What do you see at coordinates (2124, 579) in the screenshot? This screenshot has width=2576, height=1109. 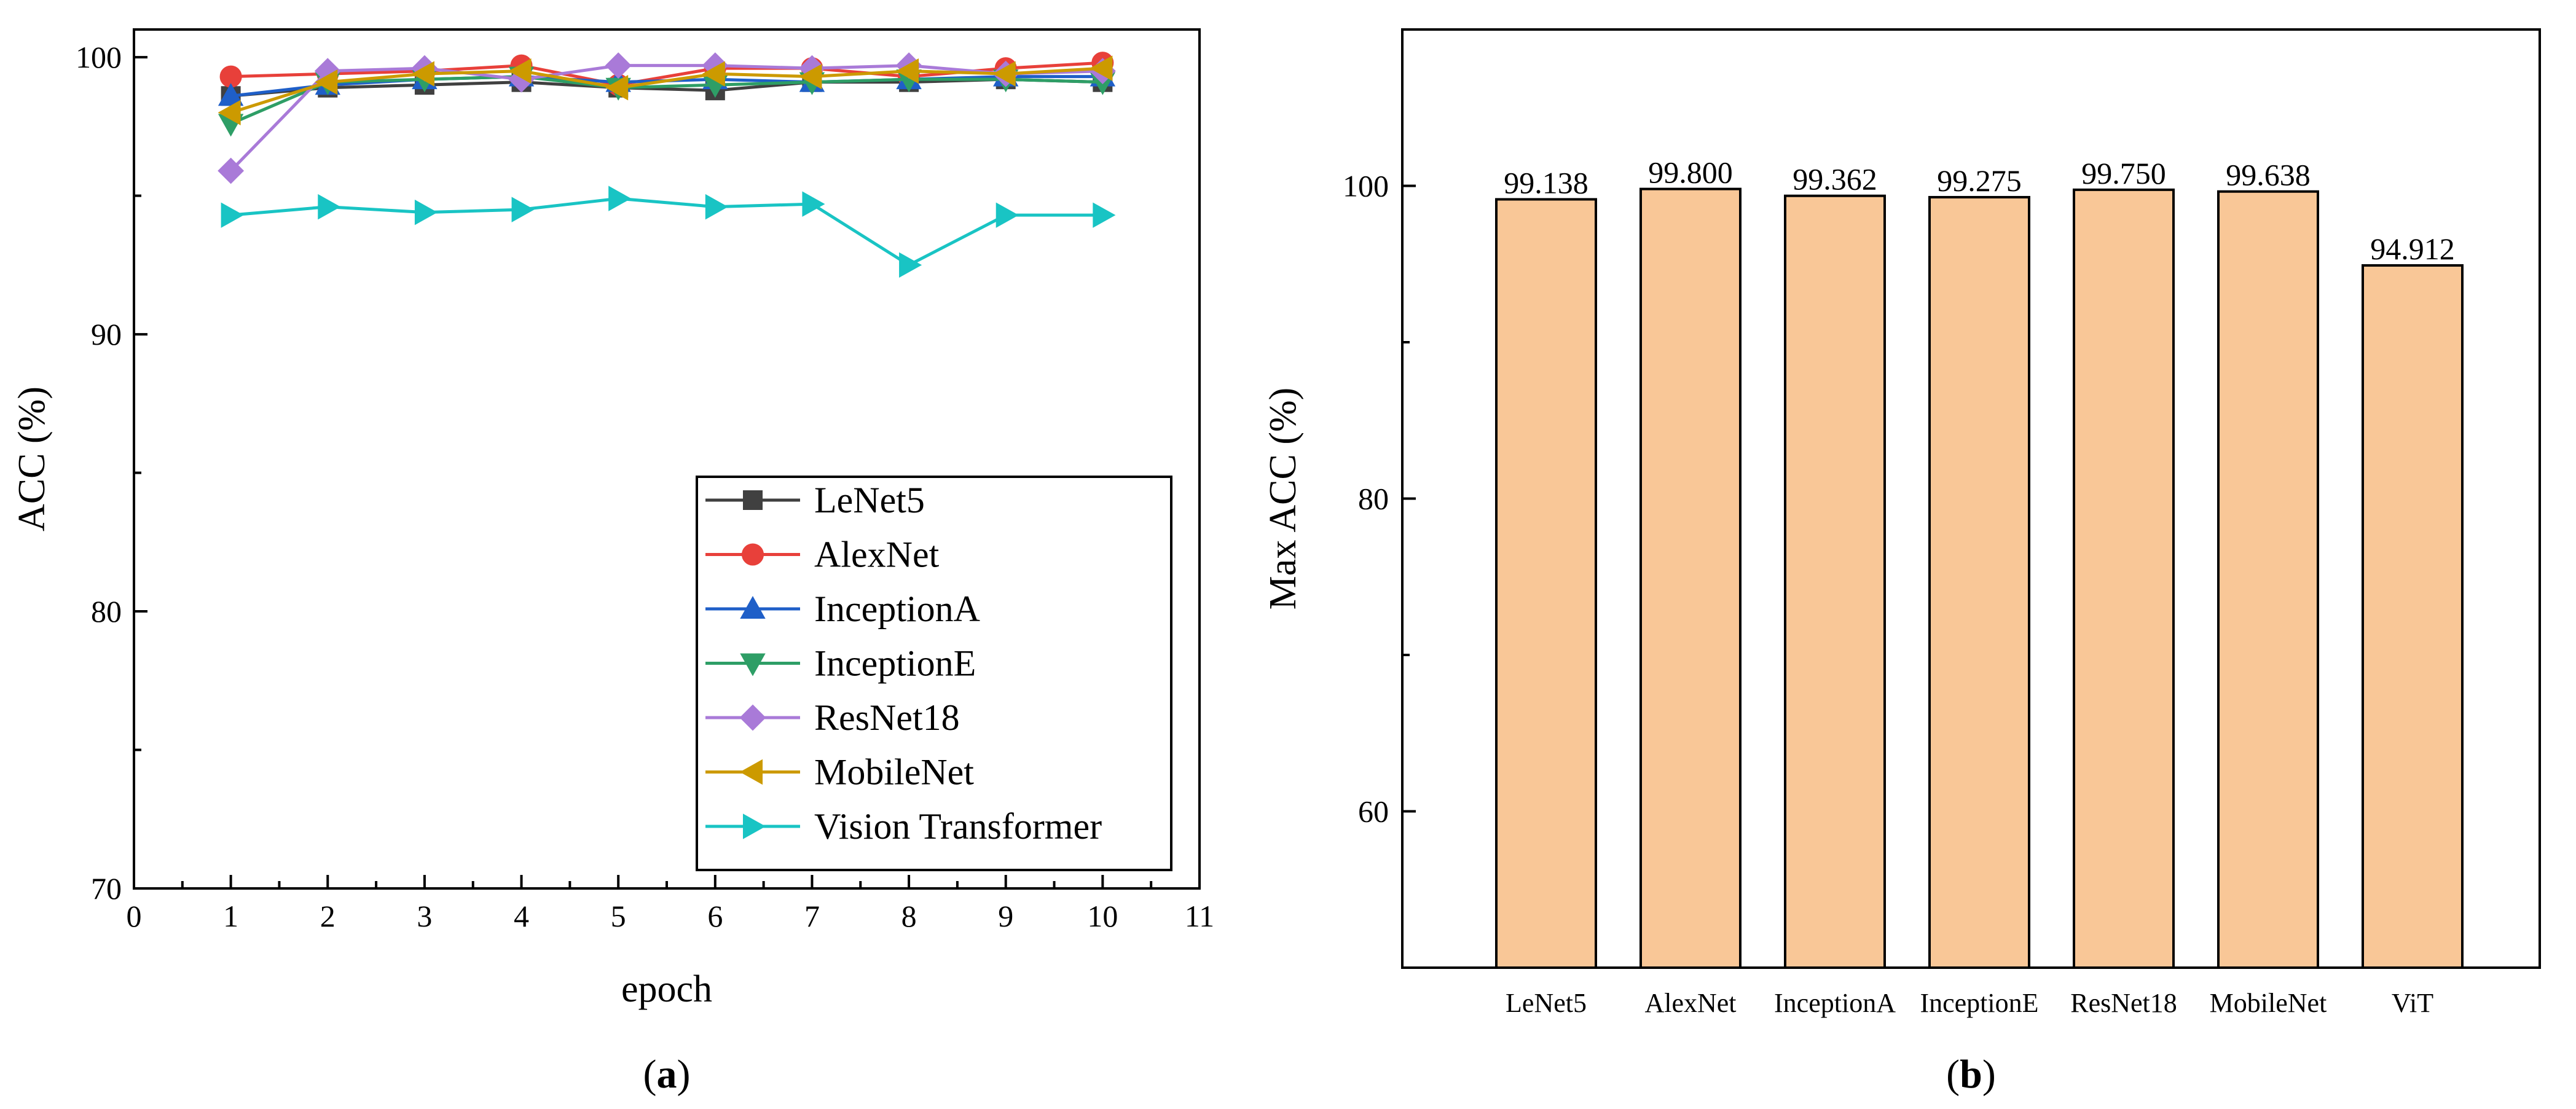 I see `bar-resnet18` at bounding box center [2124, 579].